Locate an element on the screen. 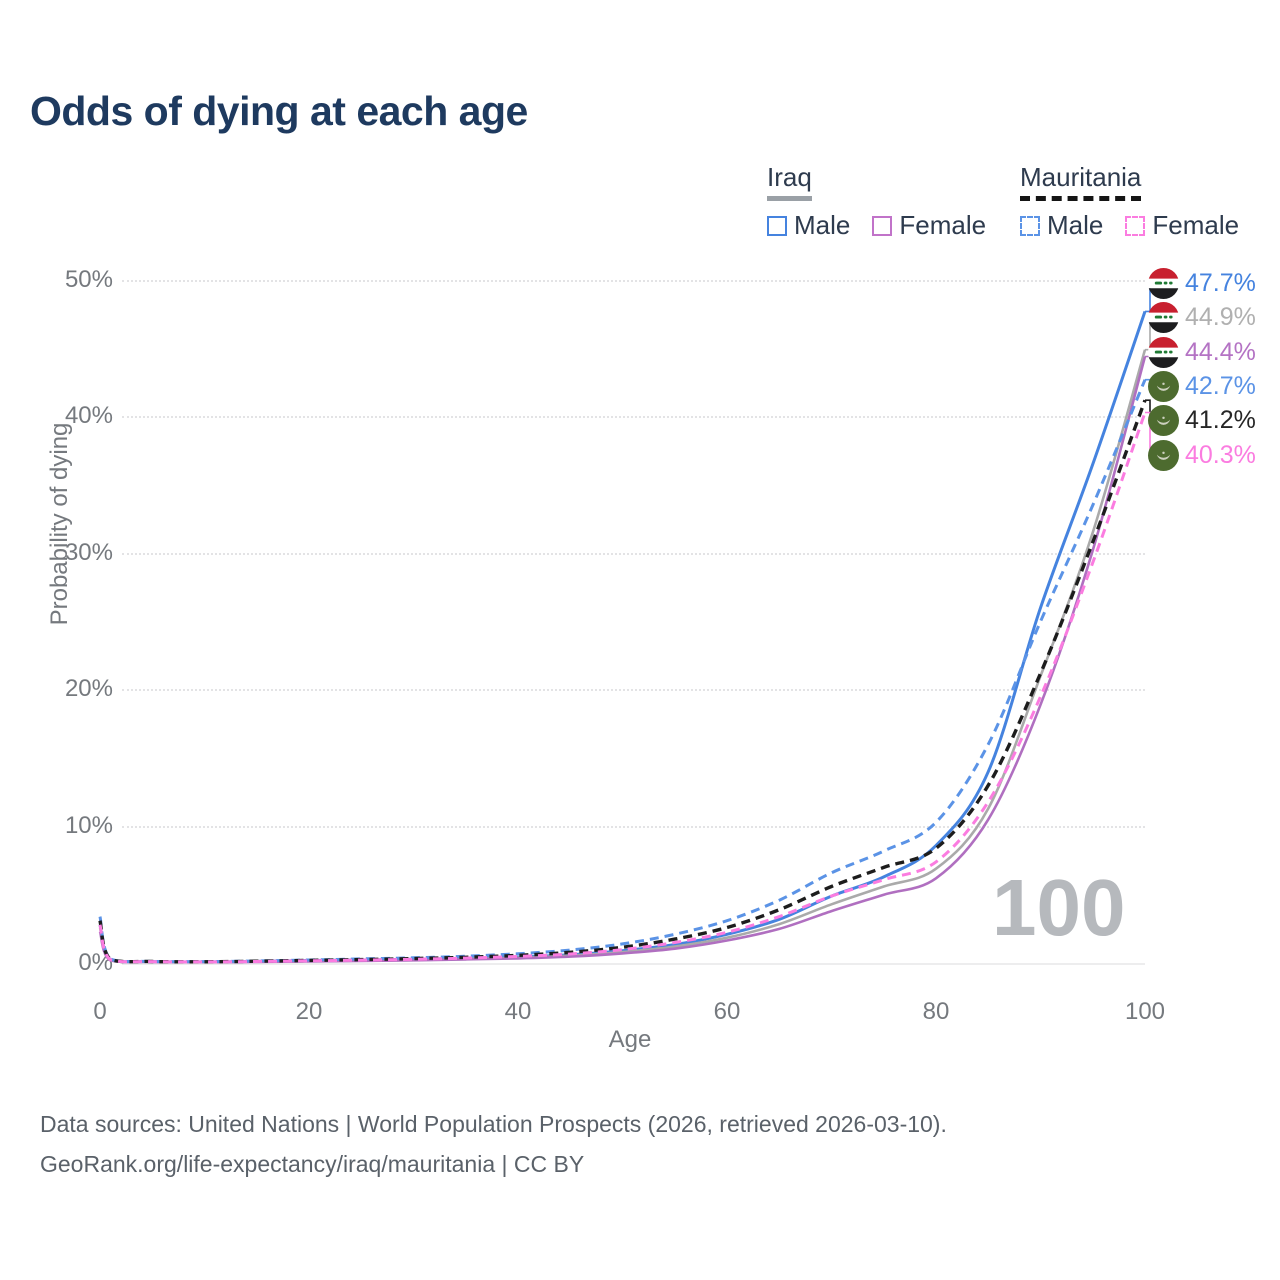 The width and height of the screenshot is (1280, 1280). mauritania-male-swatch-icon is located at coordinates (1030, 225).